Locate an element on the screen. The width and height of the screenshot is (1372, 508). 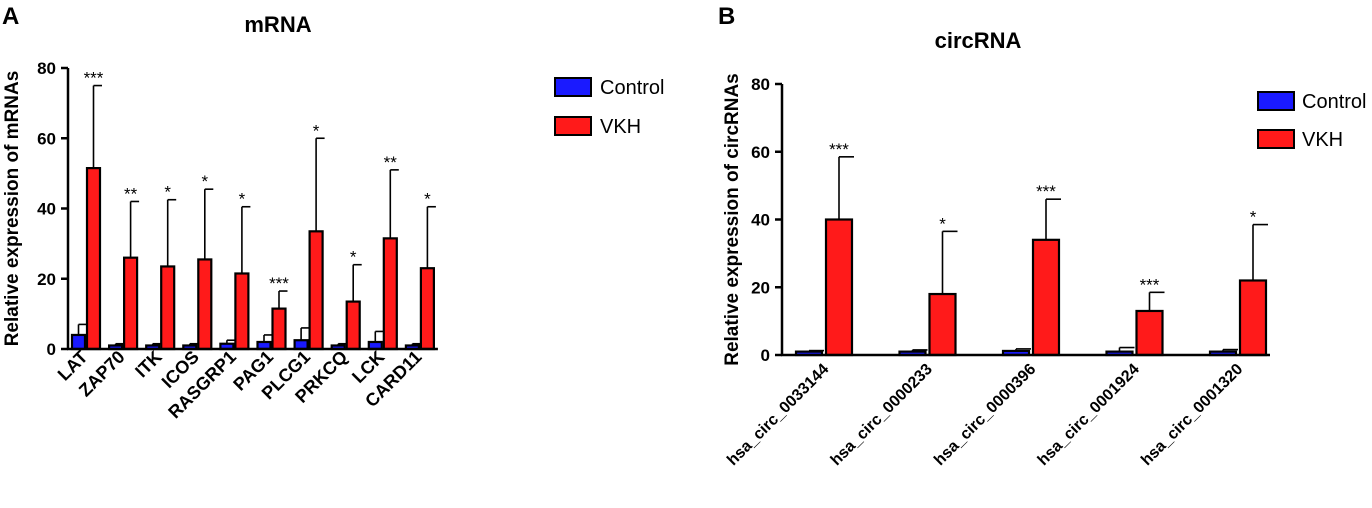
x-tick-label: hsa_circ_0000396 is located at coordinates (985, 415).